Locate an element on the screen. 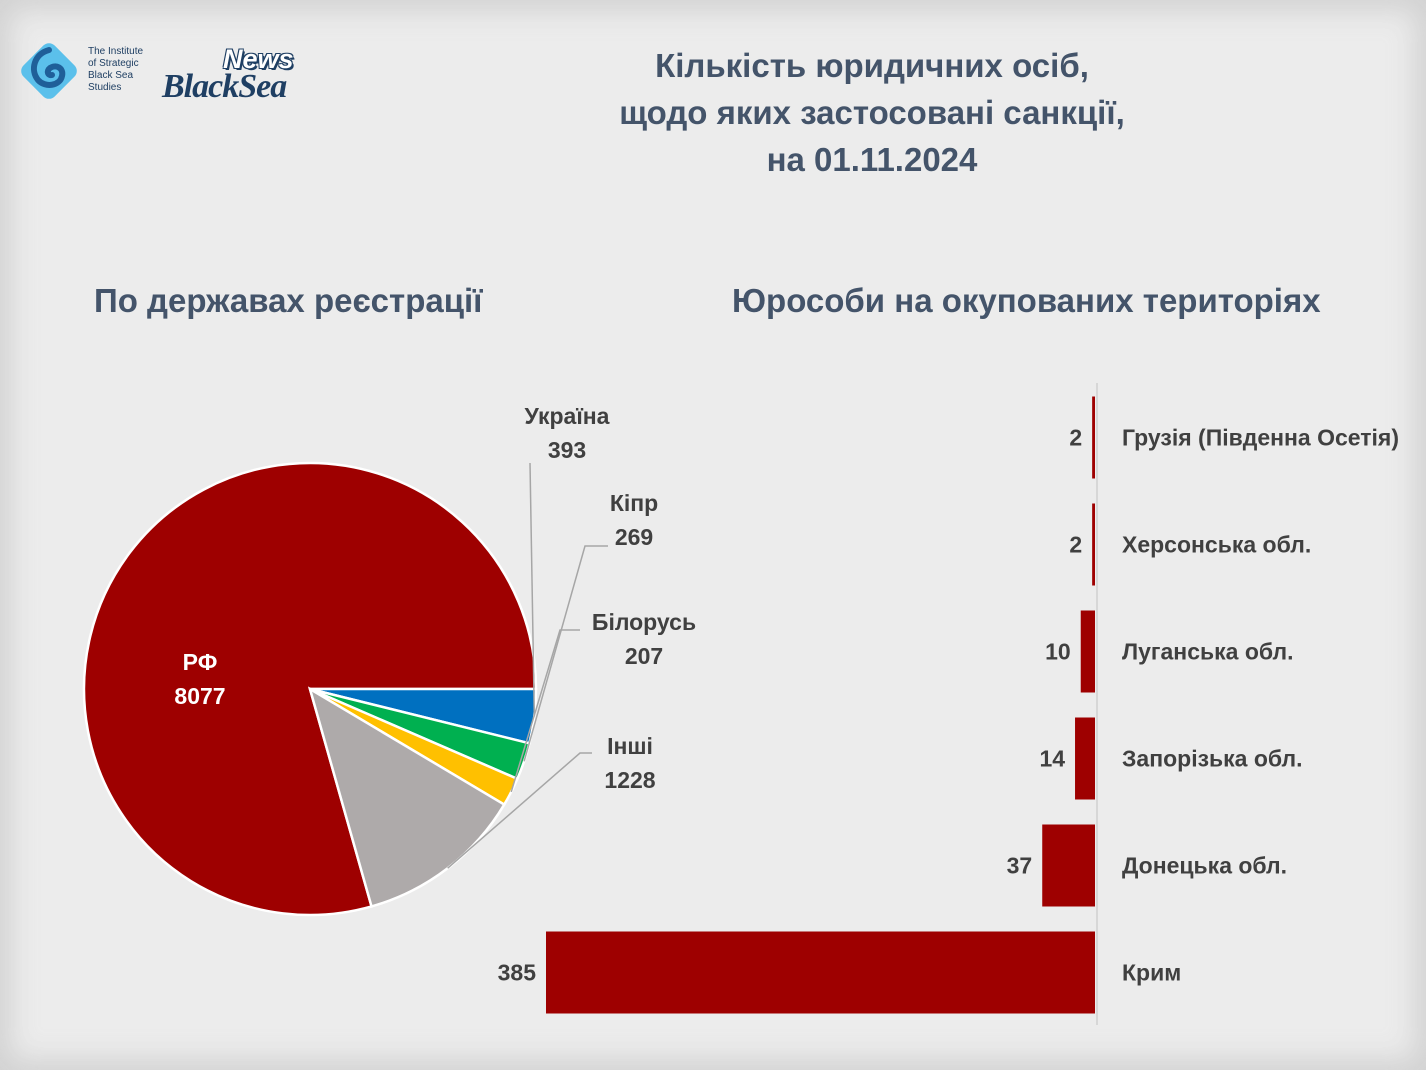 Image resolution: width=1426 pixels, height=1070 pixels. pie-label-ukraine-value: 393 is located at coordinates (567, 450).